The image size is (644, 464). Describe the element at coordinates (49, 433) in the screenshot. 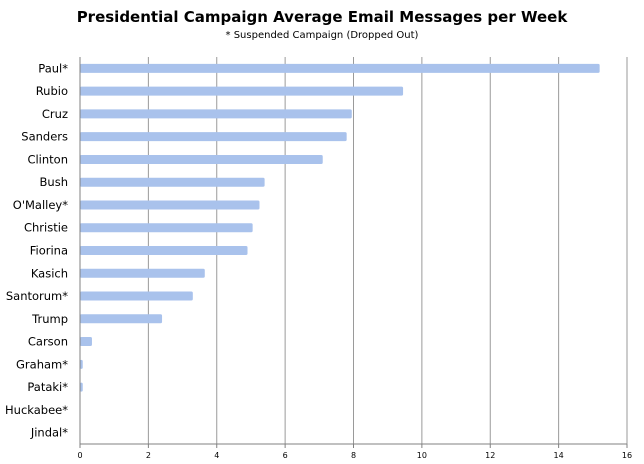

I see `category-label: Jindal*` at that location.